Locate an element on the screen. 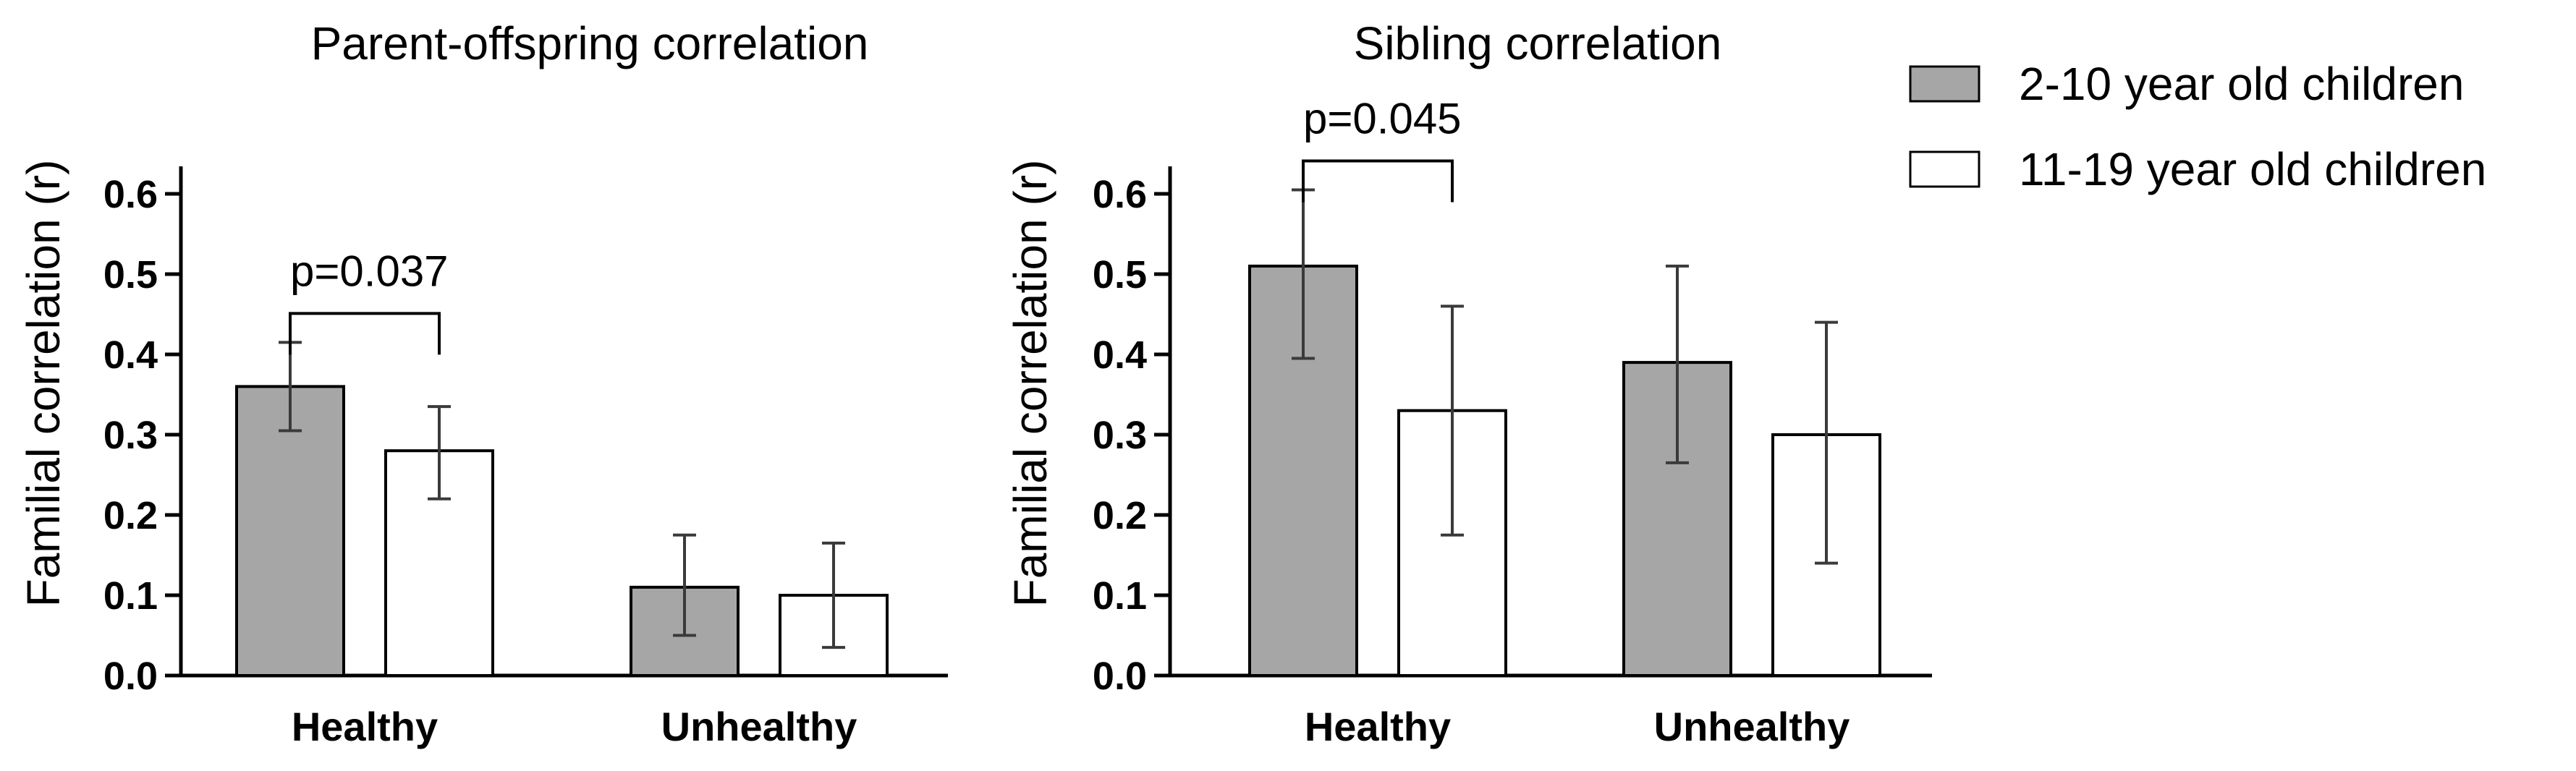 This screenshot has height=771, width=2576. legend-item: 11-19 year old children is located at coordinates (2197, 169).